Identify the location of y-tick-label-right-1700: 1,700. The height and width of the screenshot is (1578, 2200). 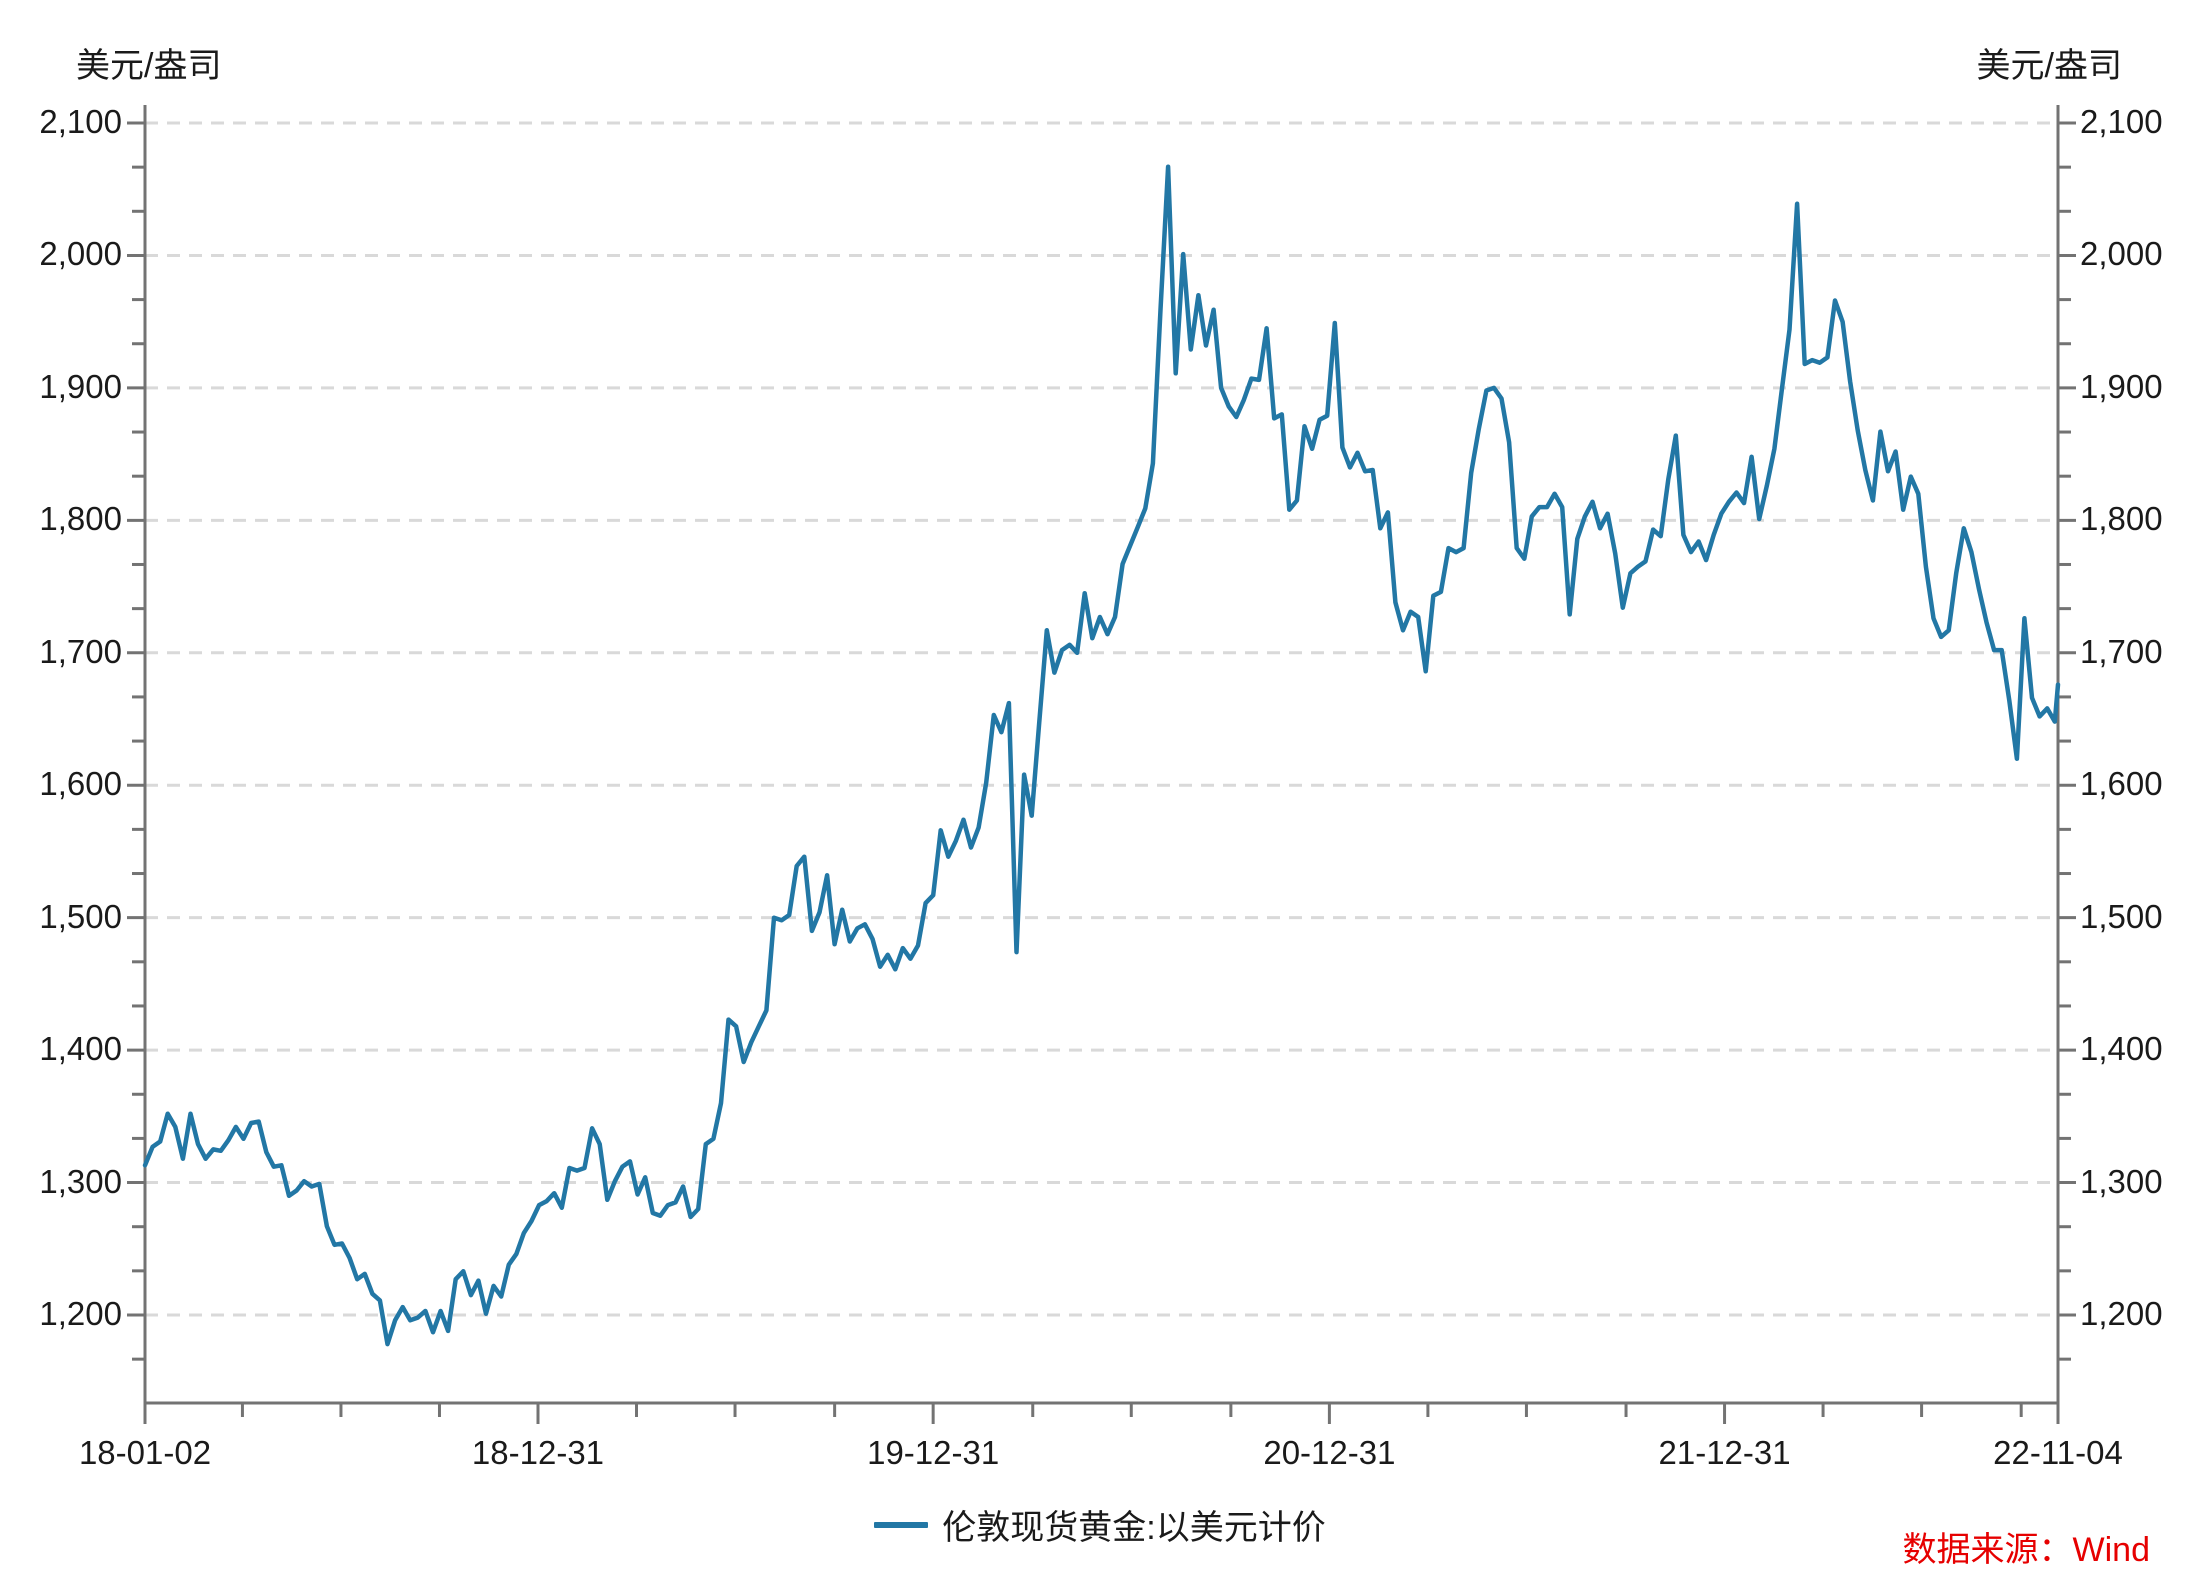
(2121, 652).